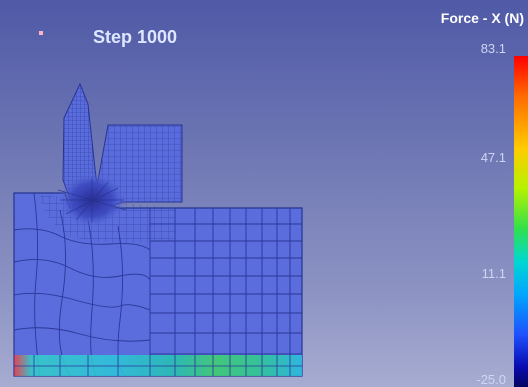  I want to click on point-marker-icon, so click(41, 33).